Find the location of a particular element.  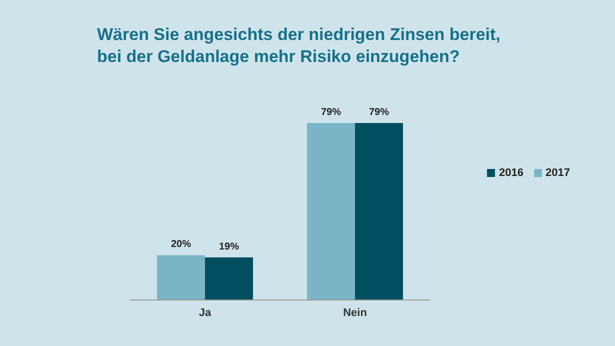

data-label: 19% is located at coordinates (229, 246).